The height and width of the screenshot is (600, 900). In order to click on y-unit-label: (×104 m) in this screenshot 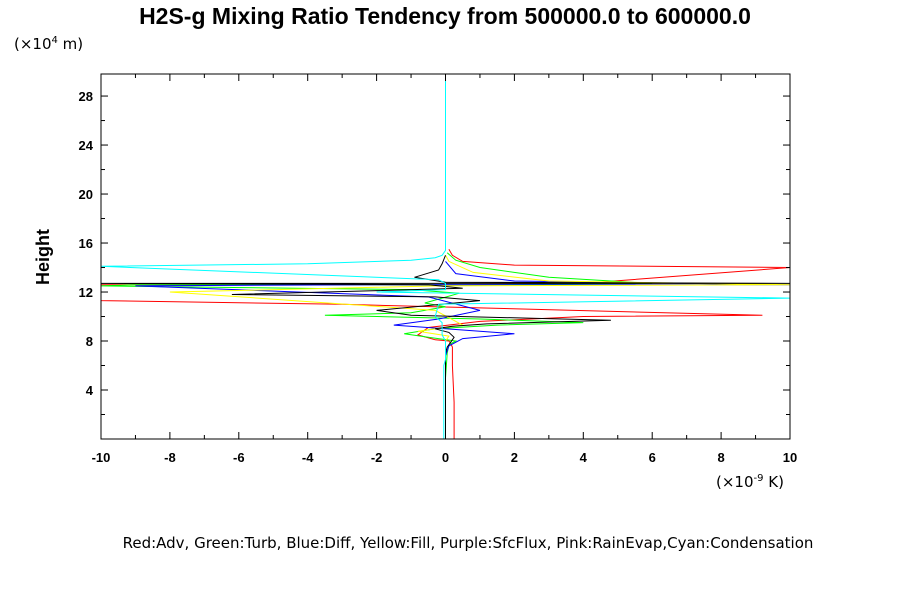, I will do `click(48, 44)`.